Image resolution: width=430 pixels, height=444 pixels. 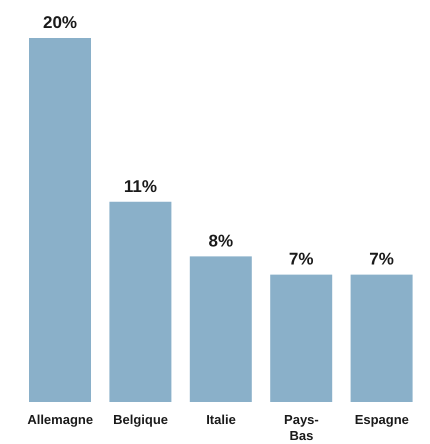 What do you see at coordinates (140, 186) in the screenshot?
I see `data-label: 11%` at bounding box center [140, 186].